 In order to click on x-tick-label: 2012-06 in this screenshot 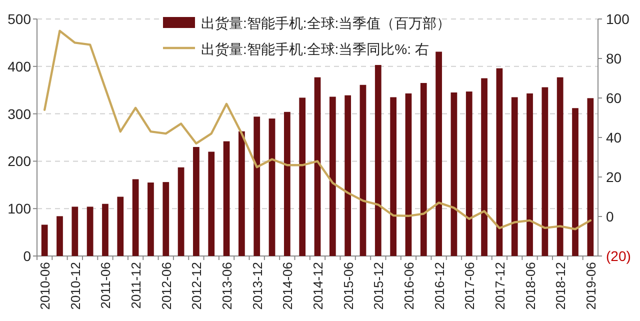, I will do `click(166, 286)`.